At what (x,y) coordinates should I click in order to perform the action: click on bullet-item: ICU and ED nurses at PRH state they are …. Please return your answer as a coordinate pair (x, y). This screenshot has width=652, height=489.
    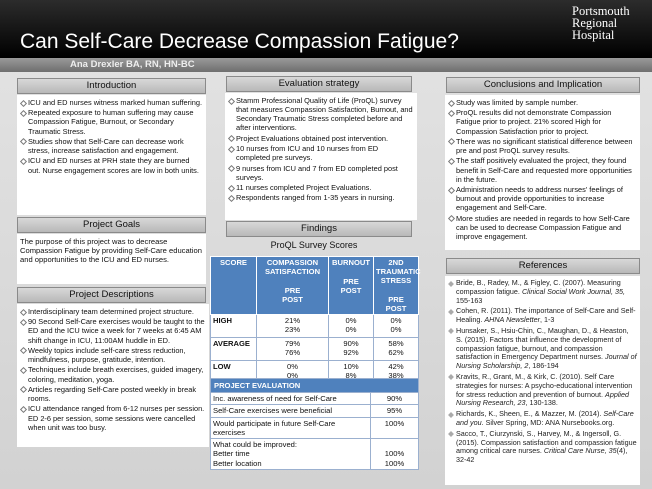
    Looking at the image, I should click on (111, 165).